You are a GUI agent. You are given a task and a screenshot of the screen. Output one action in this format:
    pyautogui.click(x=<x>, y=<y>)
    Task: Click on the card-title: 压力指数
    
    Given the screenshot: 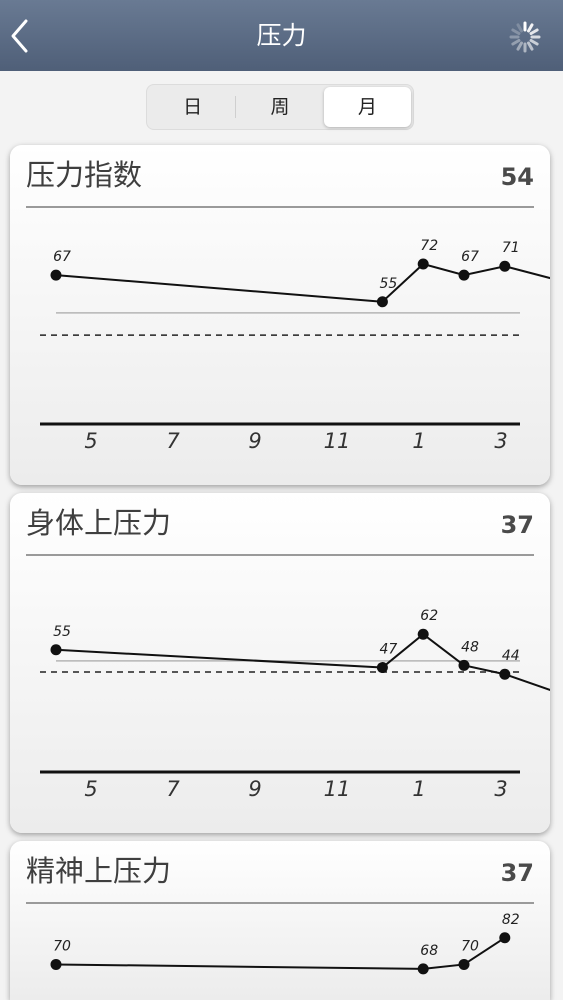 What is the action you would take?
    pyautogui.click(x=84, y=175)
    